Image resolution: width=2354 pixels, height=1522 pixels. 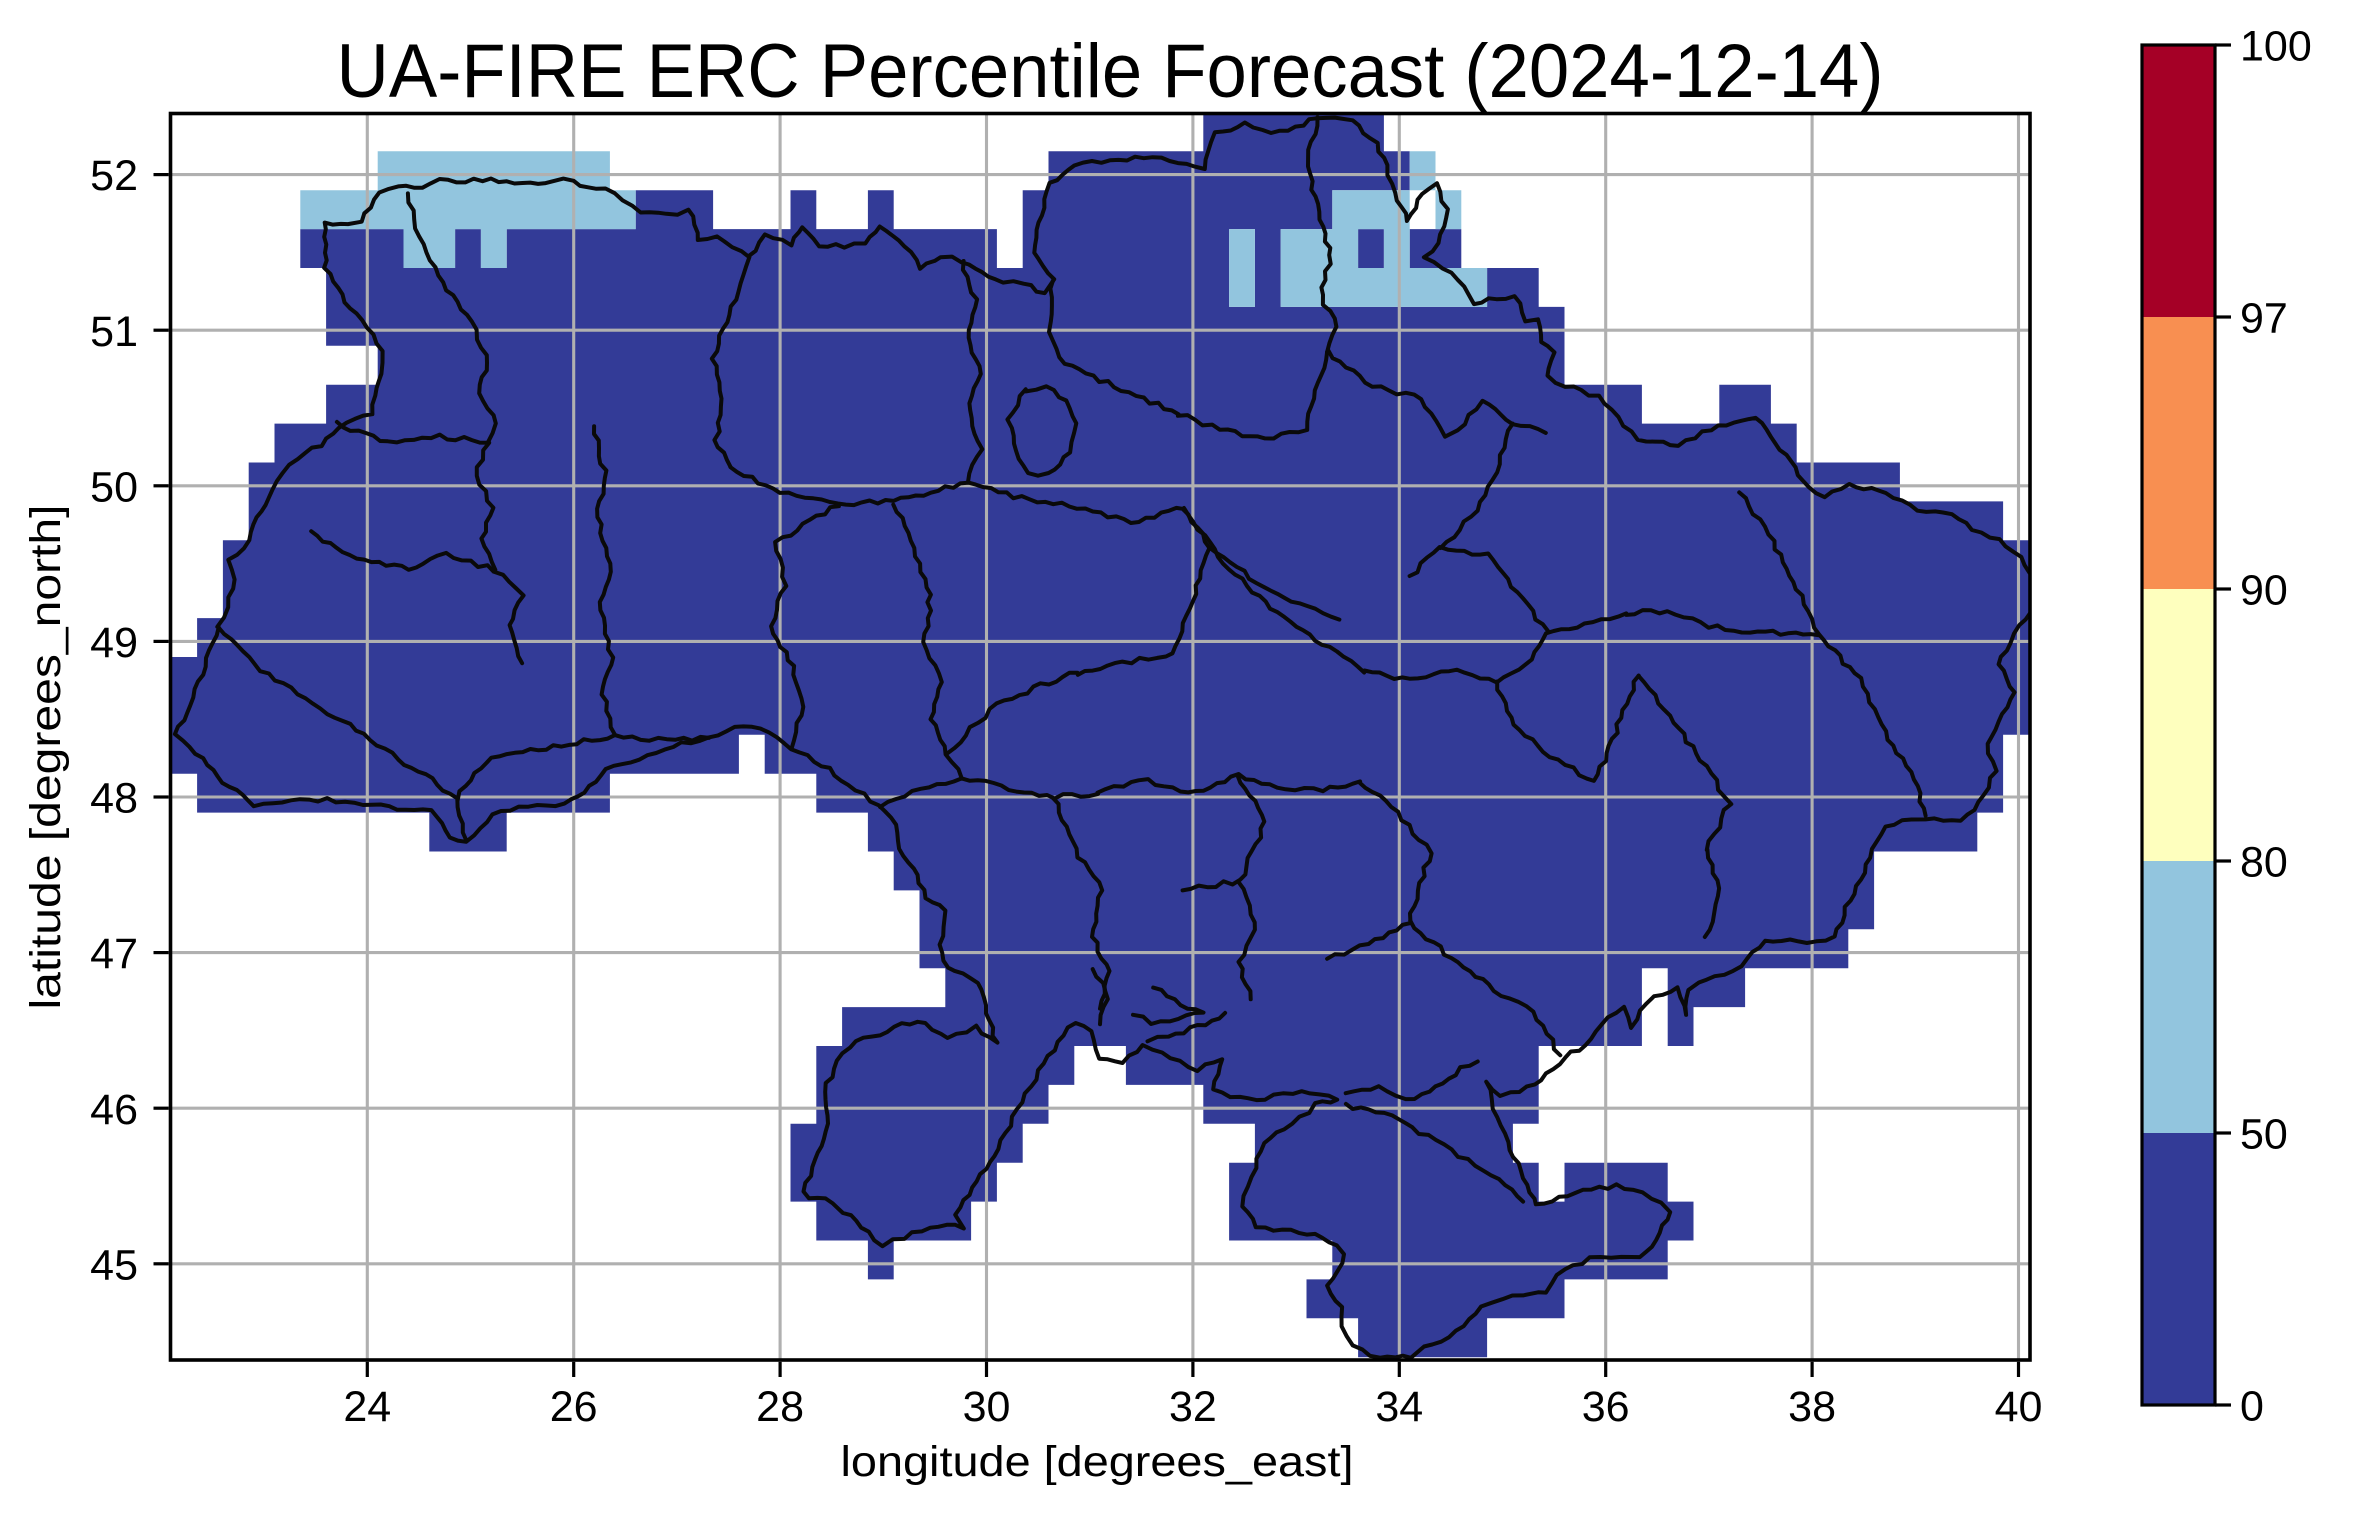 I want to click on svg-text: 24, so click(x=367, y=1407).